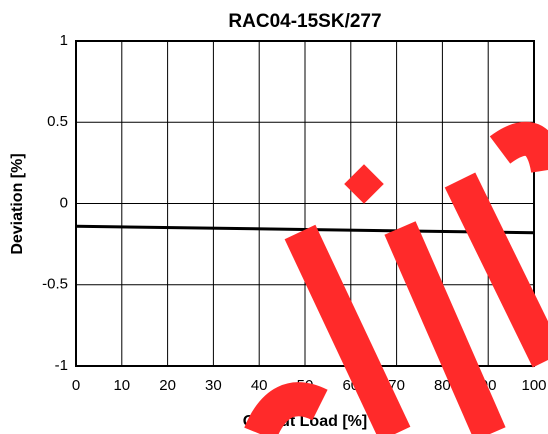 The image size is (548, 434). I want to click on data-line, so click(305, 229).